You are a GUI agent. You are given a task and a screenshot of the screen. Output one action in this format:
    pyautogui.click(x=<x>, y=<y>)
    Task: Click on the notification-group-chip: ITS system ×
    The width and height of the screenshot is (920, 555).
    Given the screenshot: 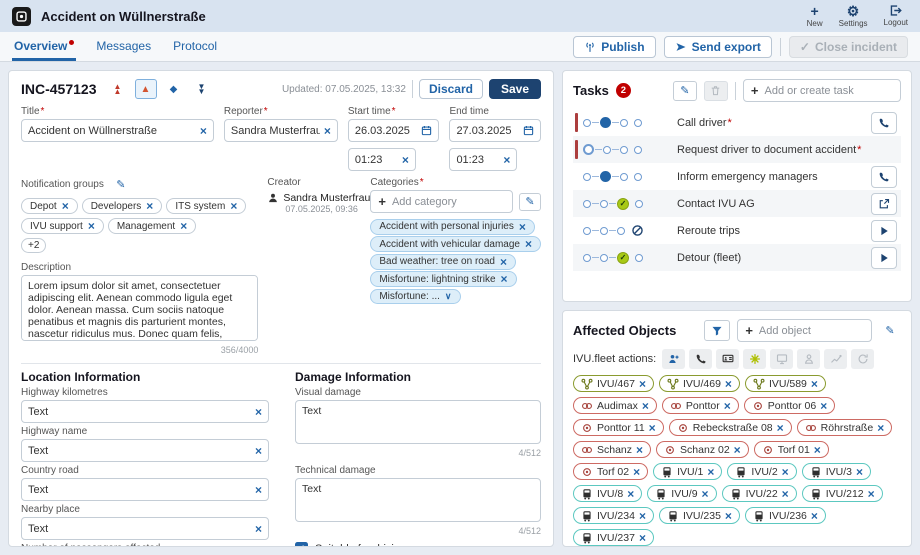 What is the action you would take?
    pyautogui.click(x=206, y=206)
    